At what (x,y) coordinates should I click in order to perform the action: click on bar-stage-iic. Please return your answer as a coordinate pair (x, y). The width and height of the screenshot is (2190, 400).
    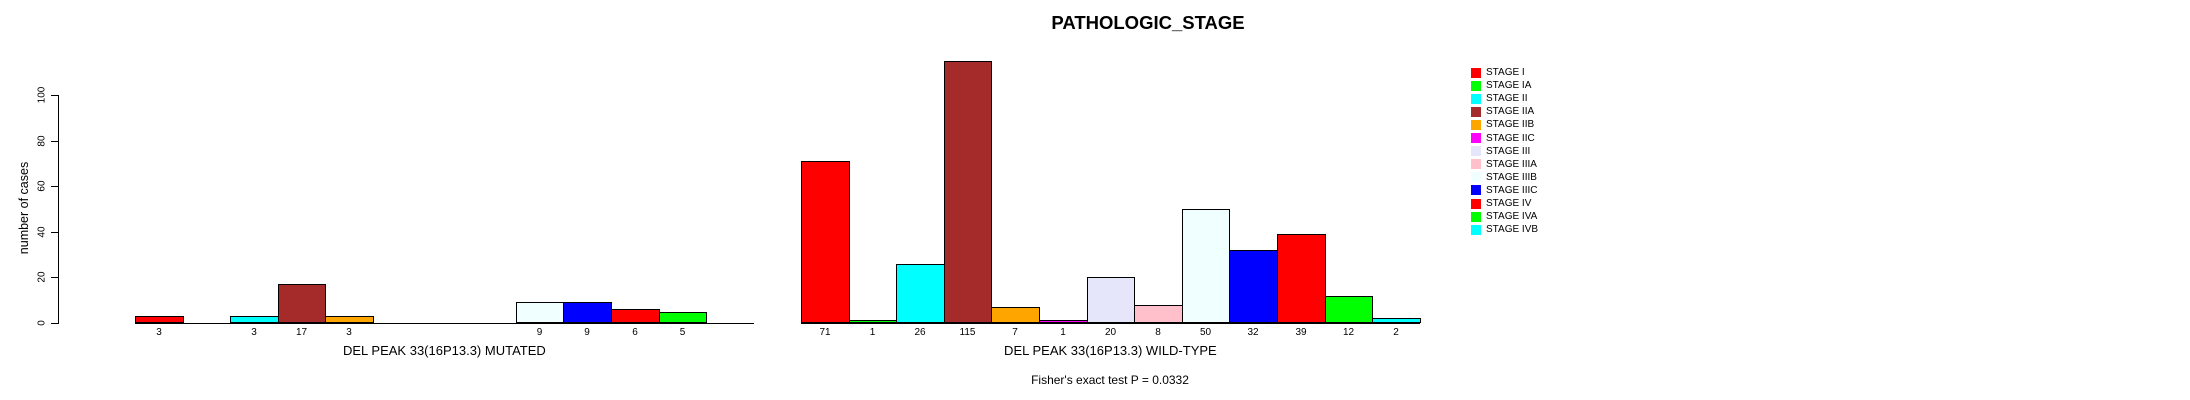
    Looking at the image, I should click on (1063, 321).